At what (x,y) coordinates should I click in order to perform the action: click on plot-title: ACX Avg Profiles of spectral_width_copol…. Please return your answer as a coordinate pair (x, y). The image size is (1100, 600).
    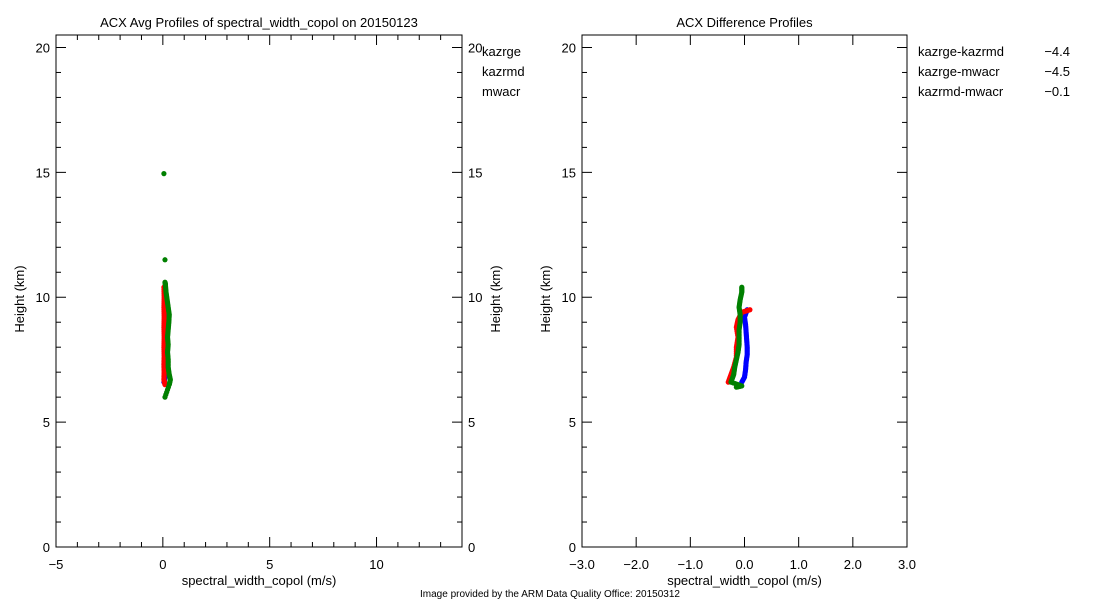
    Looking at the image, I should click on (259, 22).